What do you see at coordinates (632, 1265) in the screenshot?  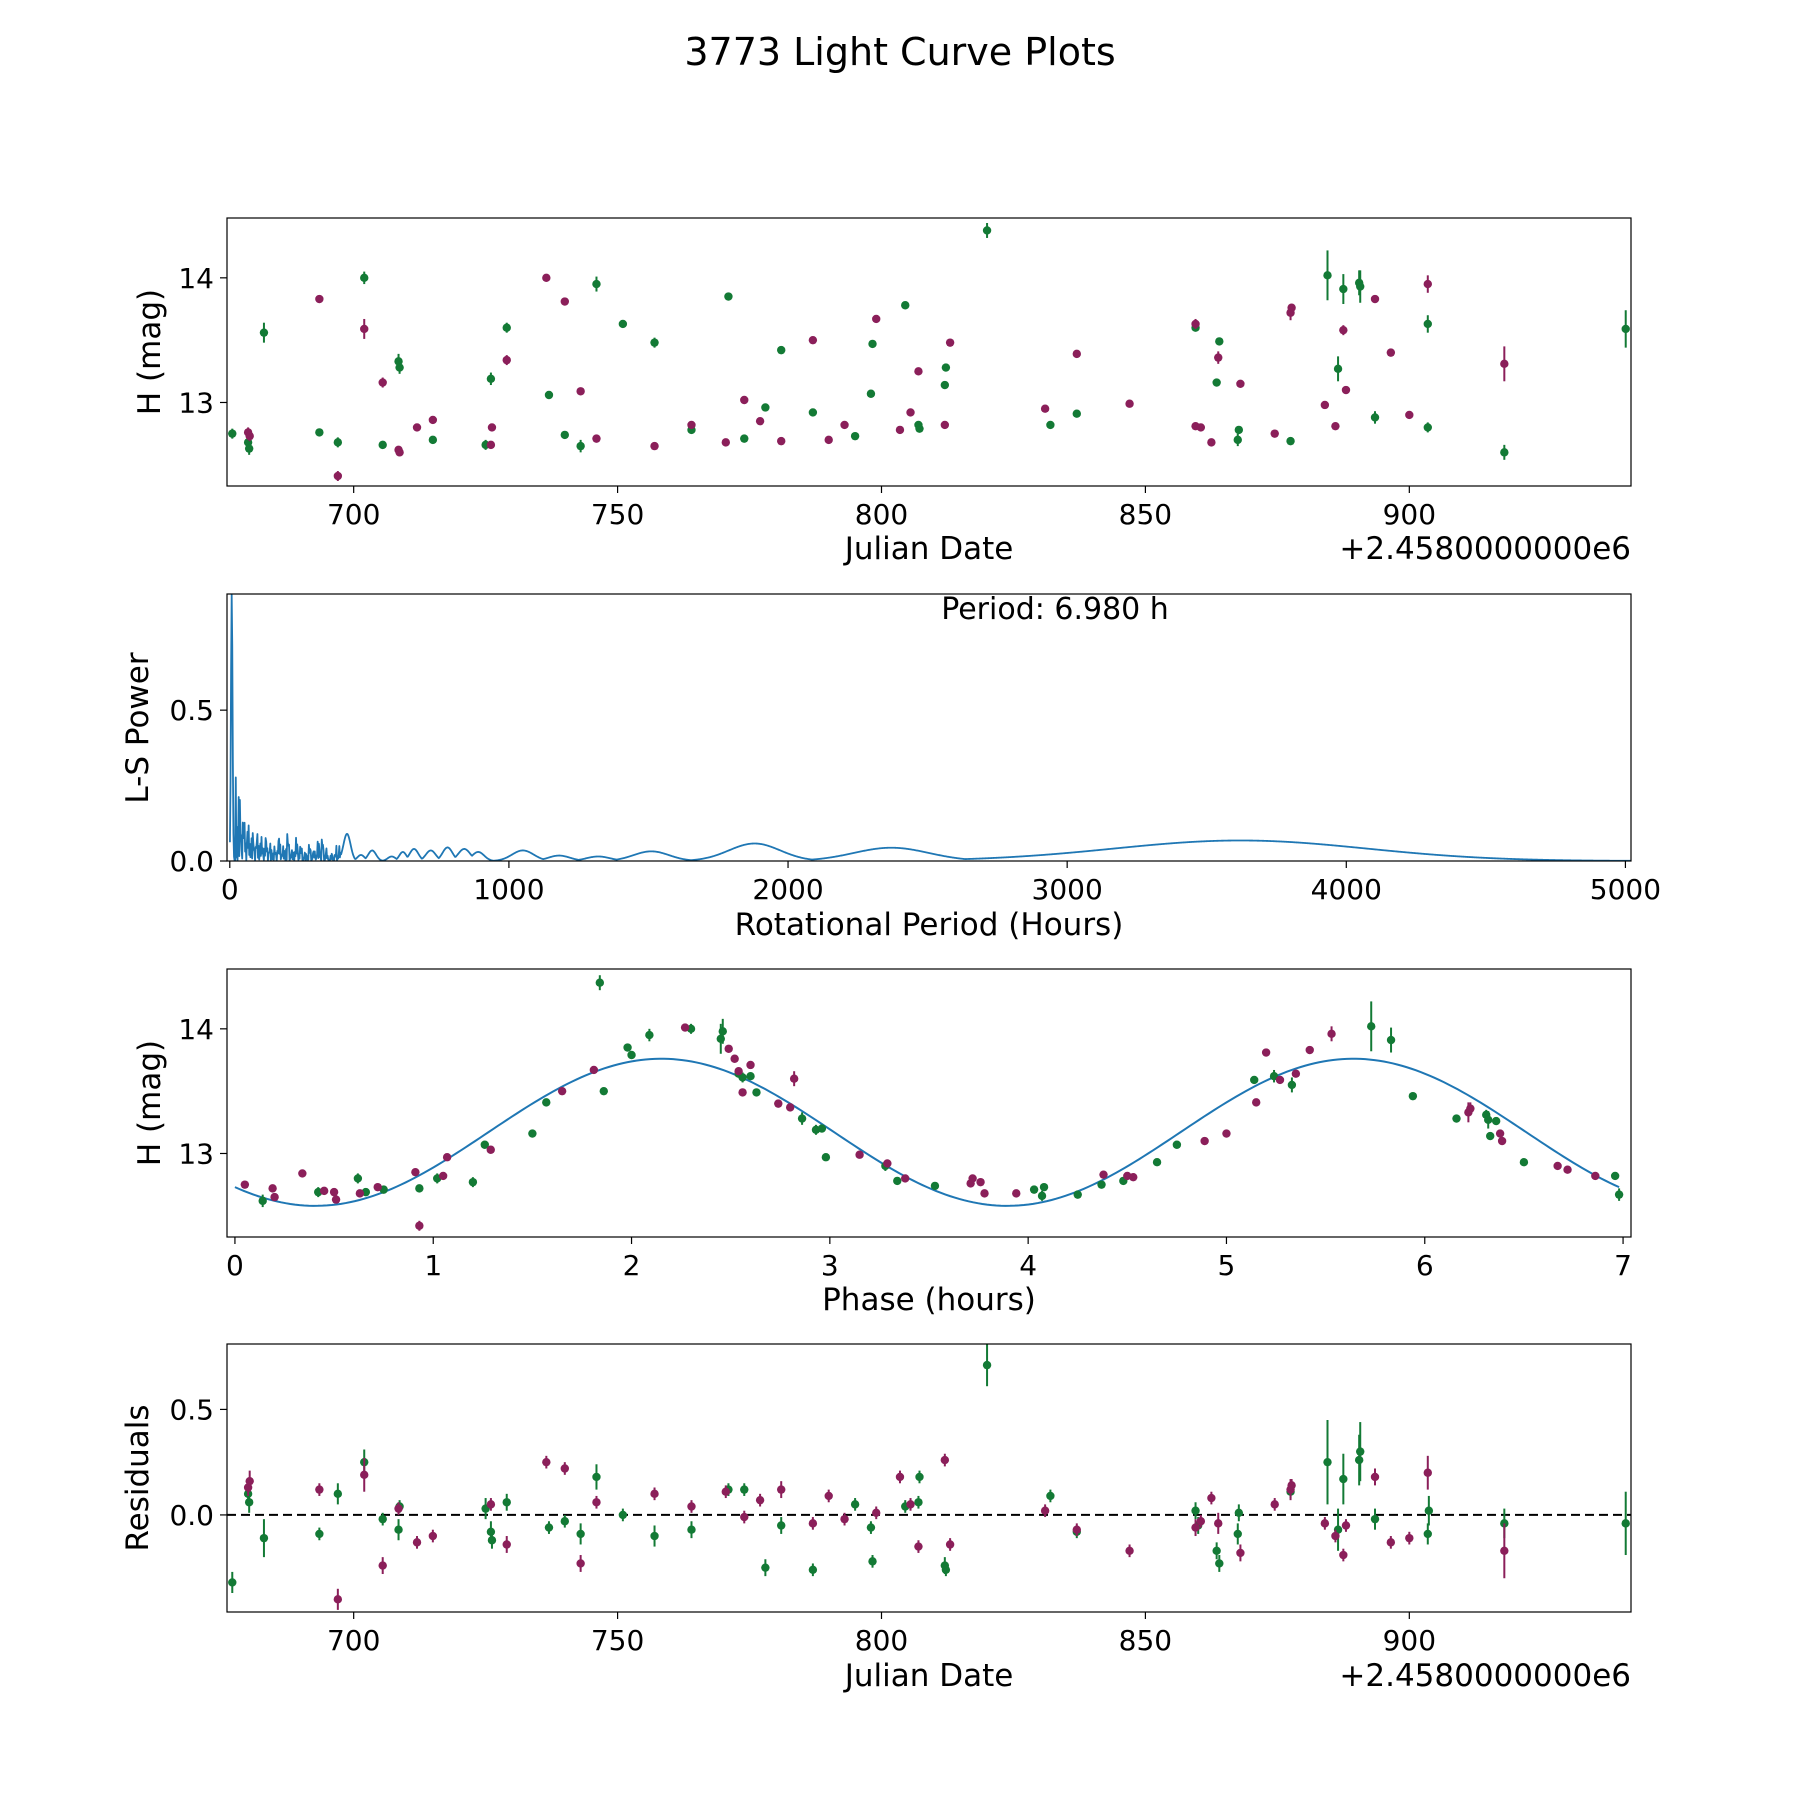 I see `phased-x-tick-label: 2` at bounding box center [632, 1265].